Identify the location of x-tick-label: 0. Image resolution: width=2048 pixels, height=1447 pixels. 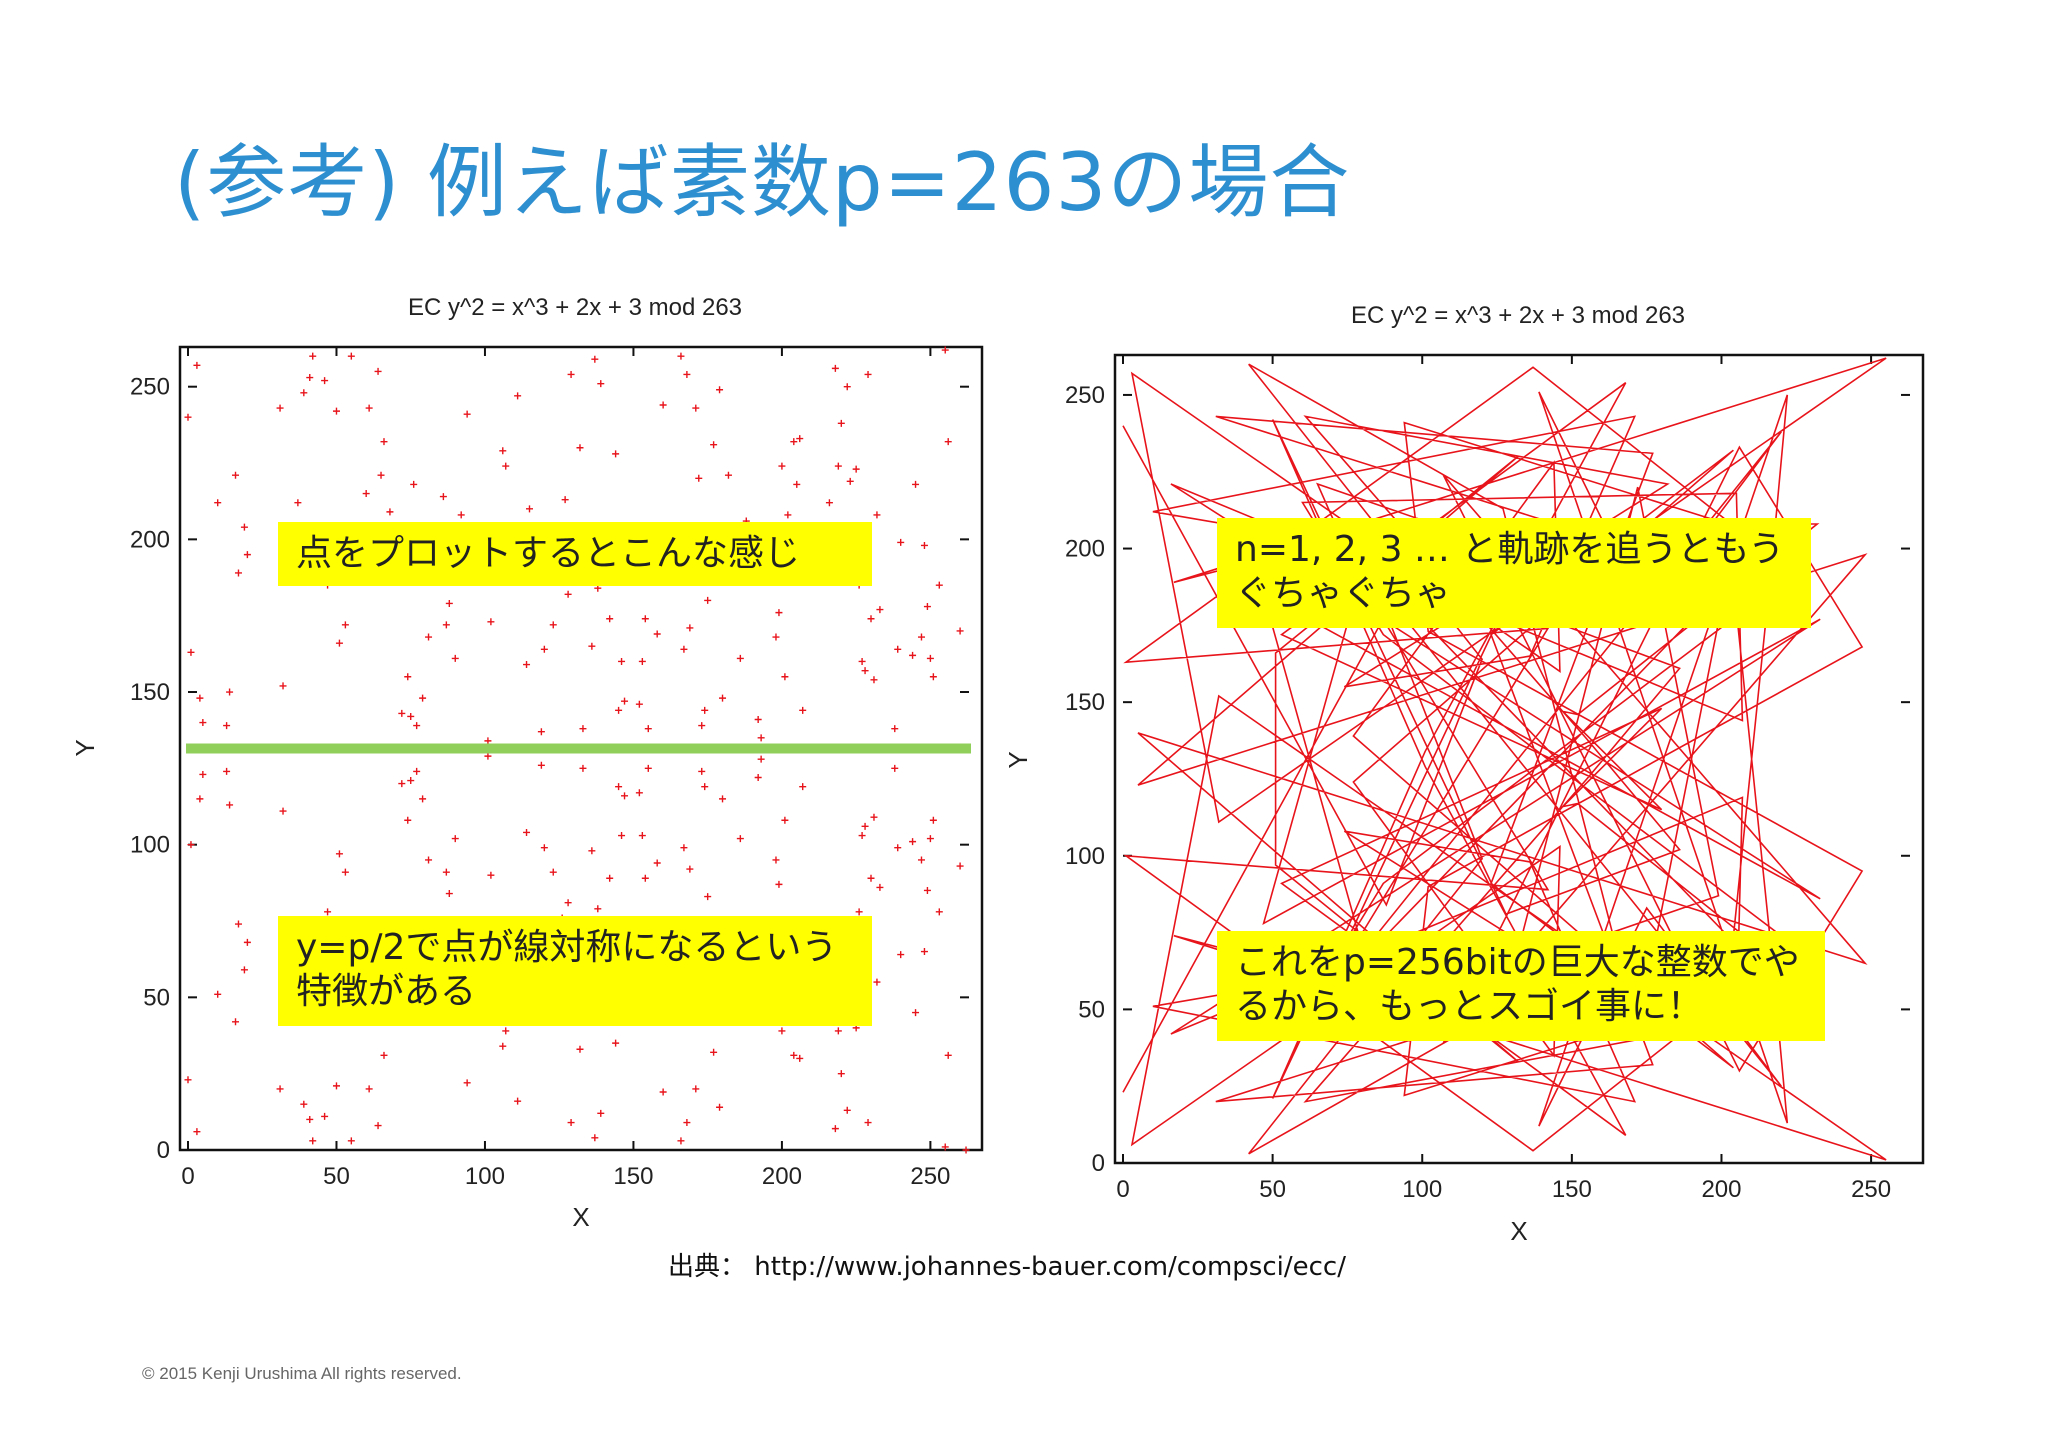
(1122, 1189).